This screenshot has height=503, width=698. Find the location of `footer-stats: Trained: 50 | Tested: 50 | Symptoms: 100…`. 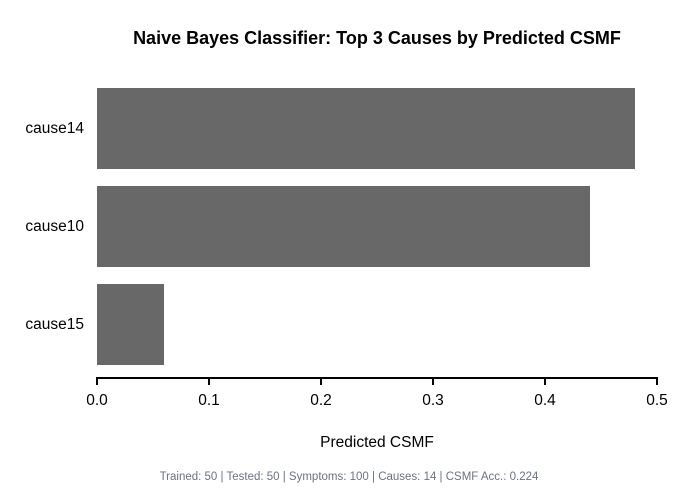

footer-stats: Trained: 50 | Tested: 50 | Symptoms: 100… is located at coordinates (349, 477).